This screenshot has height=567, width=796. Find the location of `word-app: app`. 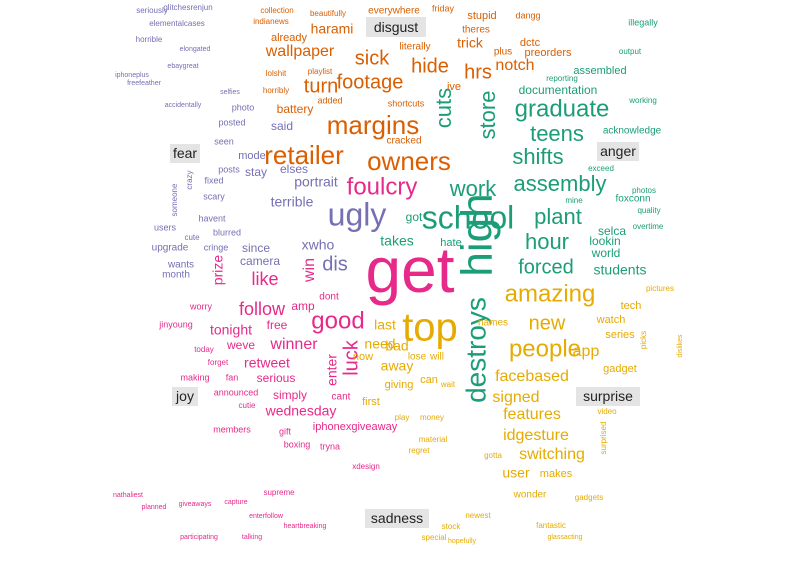

word-app: app is located at coordinates (586, 351).